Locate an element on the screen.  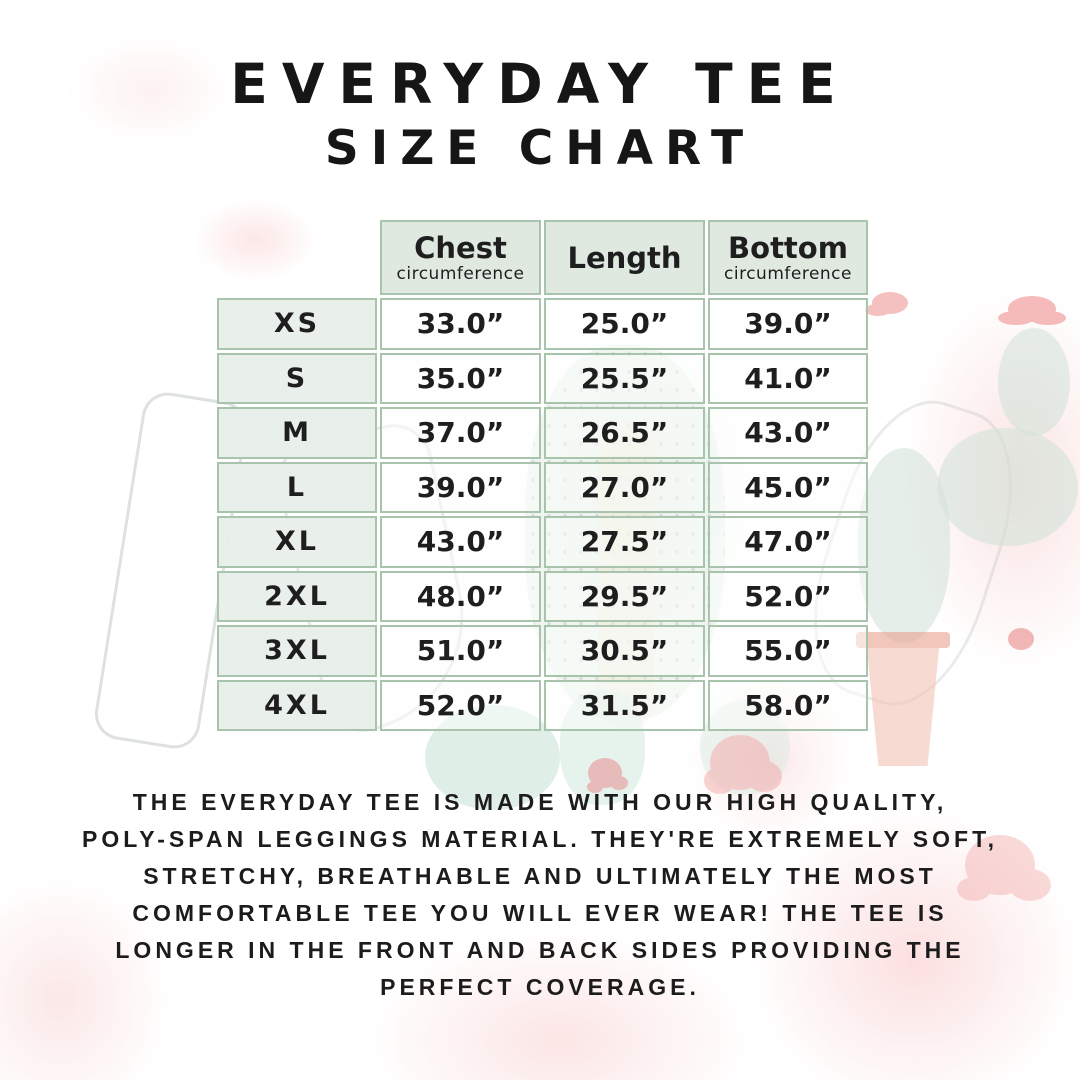
flower-pot-rim-watermark is located at coordinates (903, 640).